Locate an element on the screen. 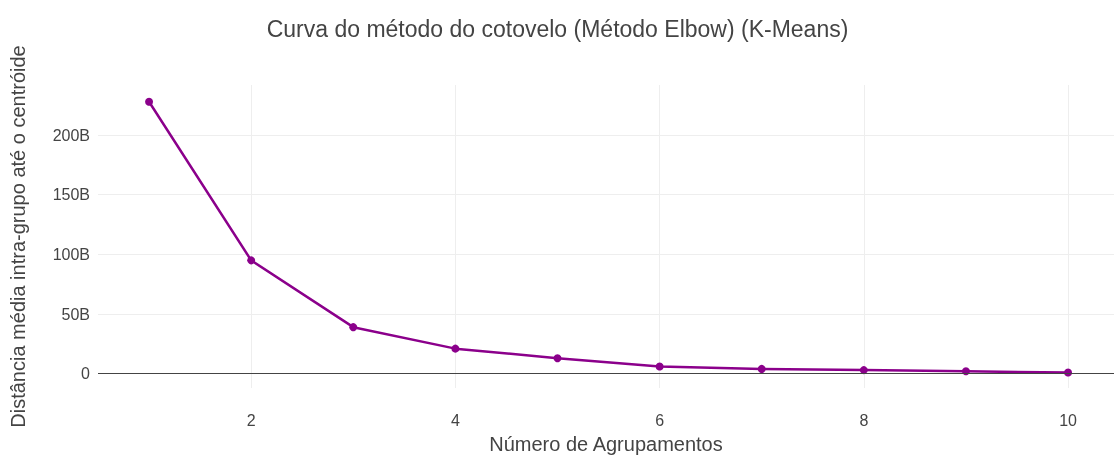  y-tick-label: 0 is located at coordinates (86, 374).